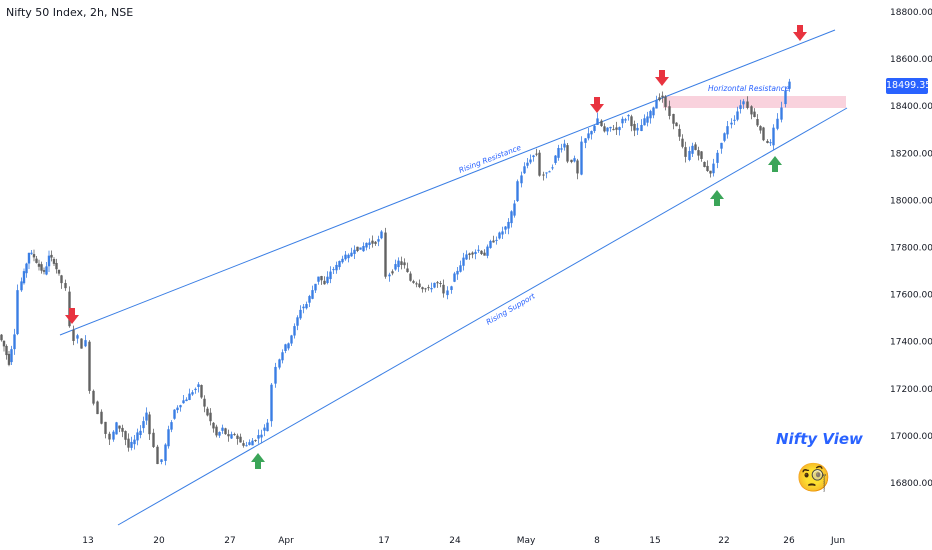 The height and width of the screenshot is (550, 932). I want to click on price-tick-label: 16800.00, so click(911, 484).